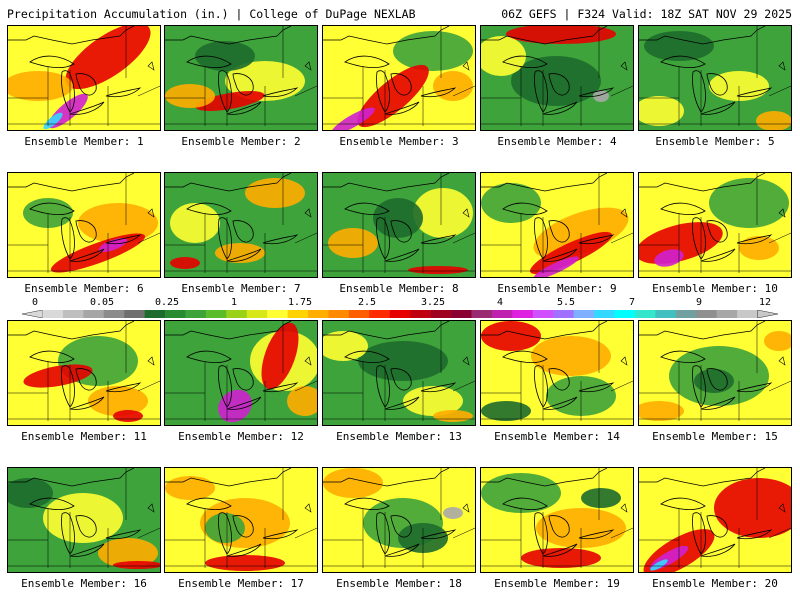  I want to click on ensemble-member-caption: Ensemble Member: 11, so click(84, 436).